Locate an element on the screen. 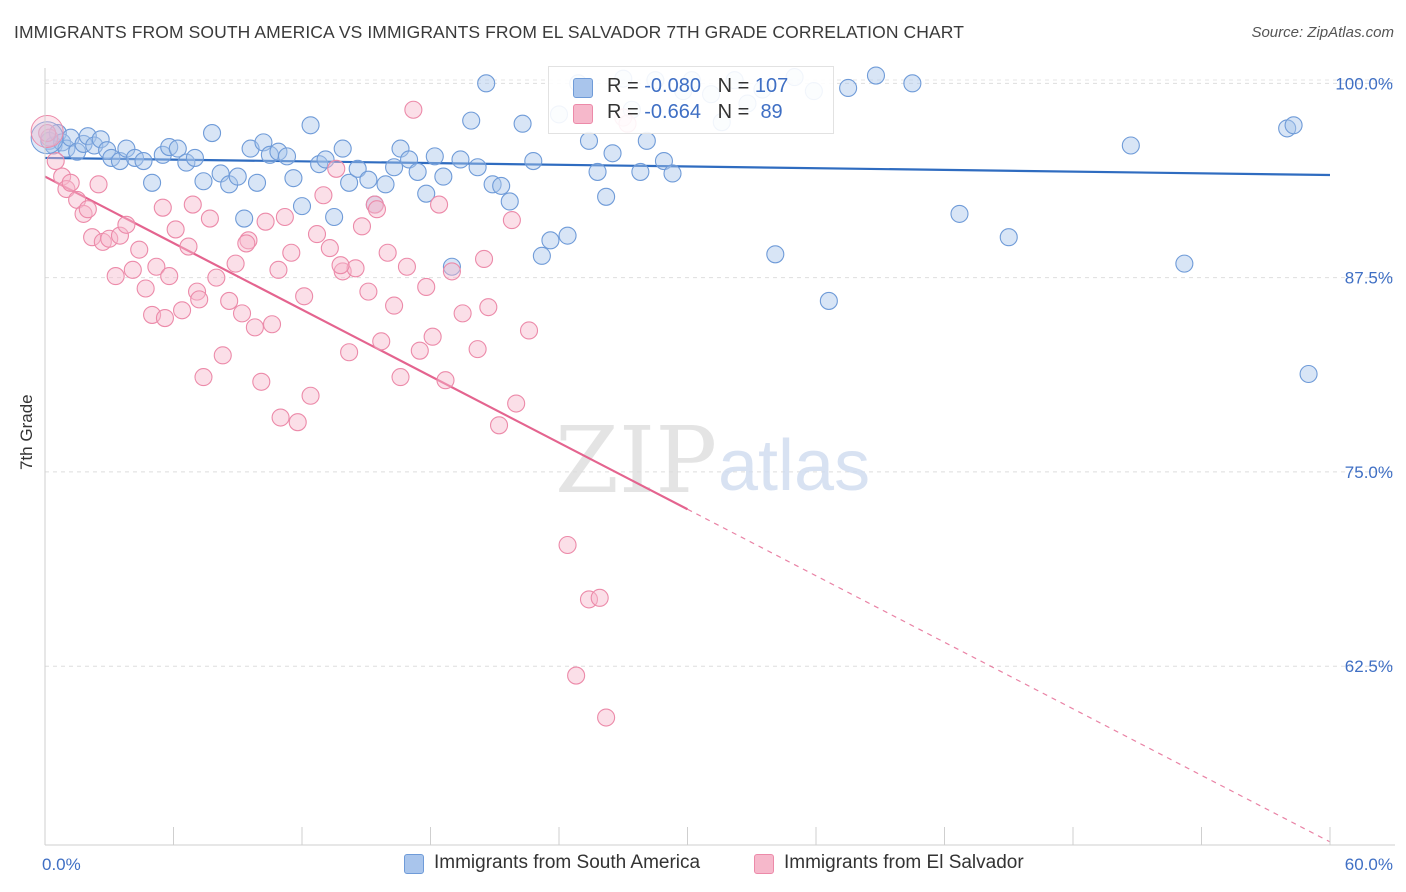 The height and width of the screenshot is (892, 1406). y-tick-label: 87.5% is located at coordinates (1369, 278).